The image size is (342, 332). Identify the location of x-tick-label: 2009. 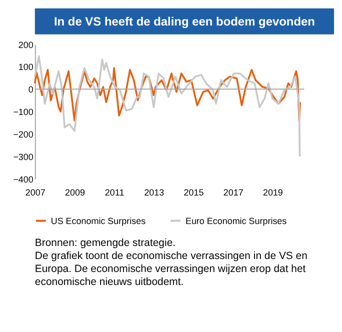
(75, 192).